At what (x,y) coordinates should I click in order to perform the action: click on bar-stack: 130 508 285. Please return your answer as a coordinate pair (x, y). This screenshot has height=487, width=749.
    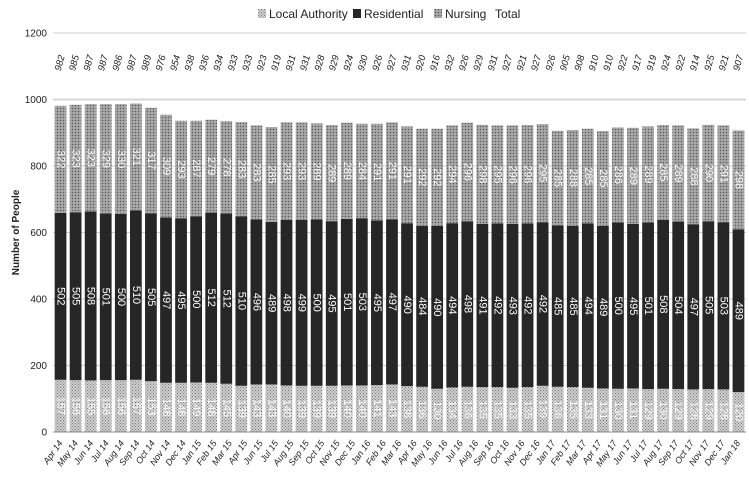
    Looking at the image, I should click on (663, 278).